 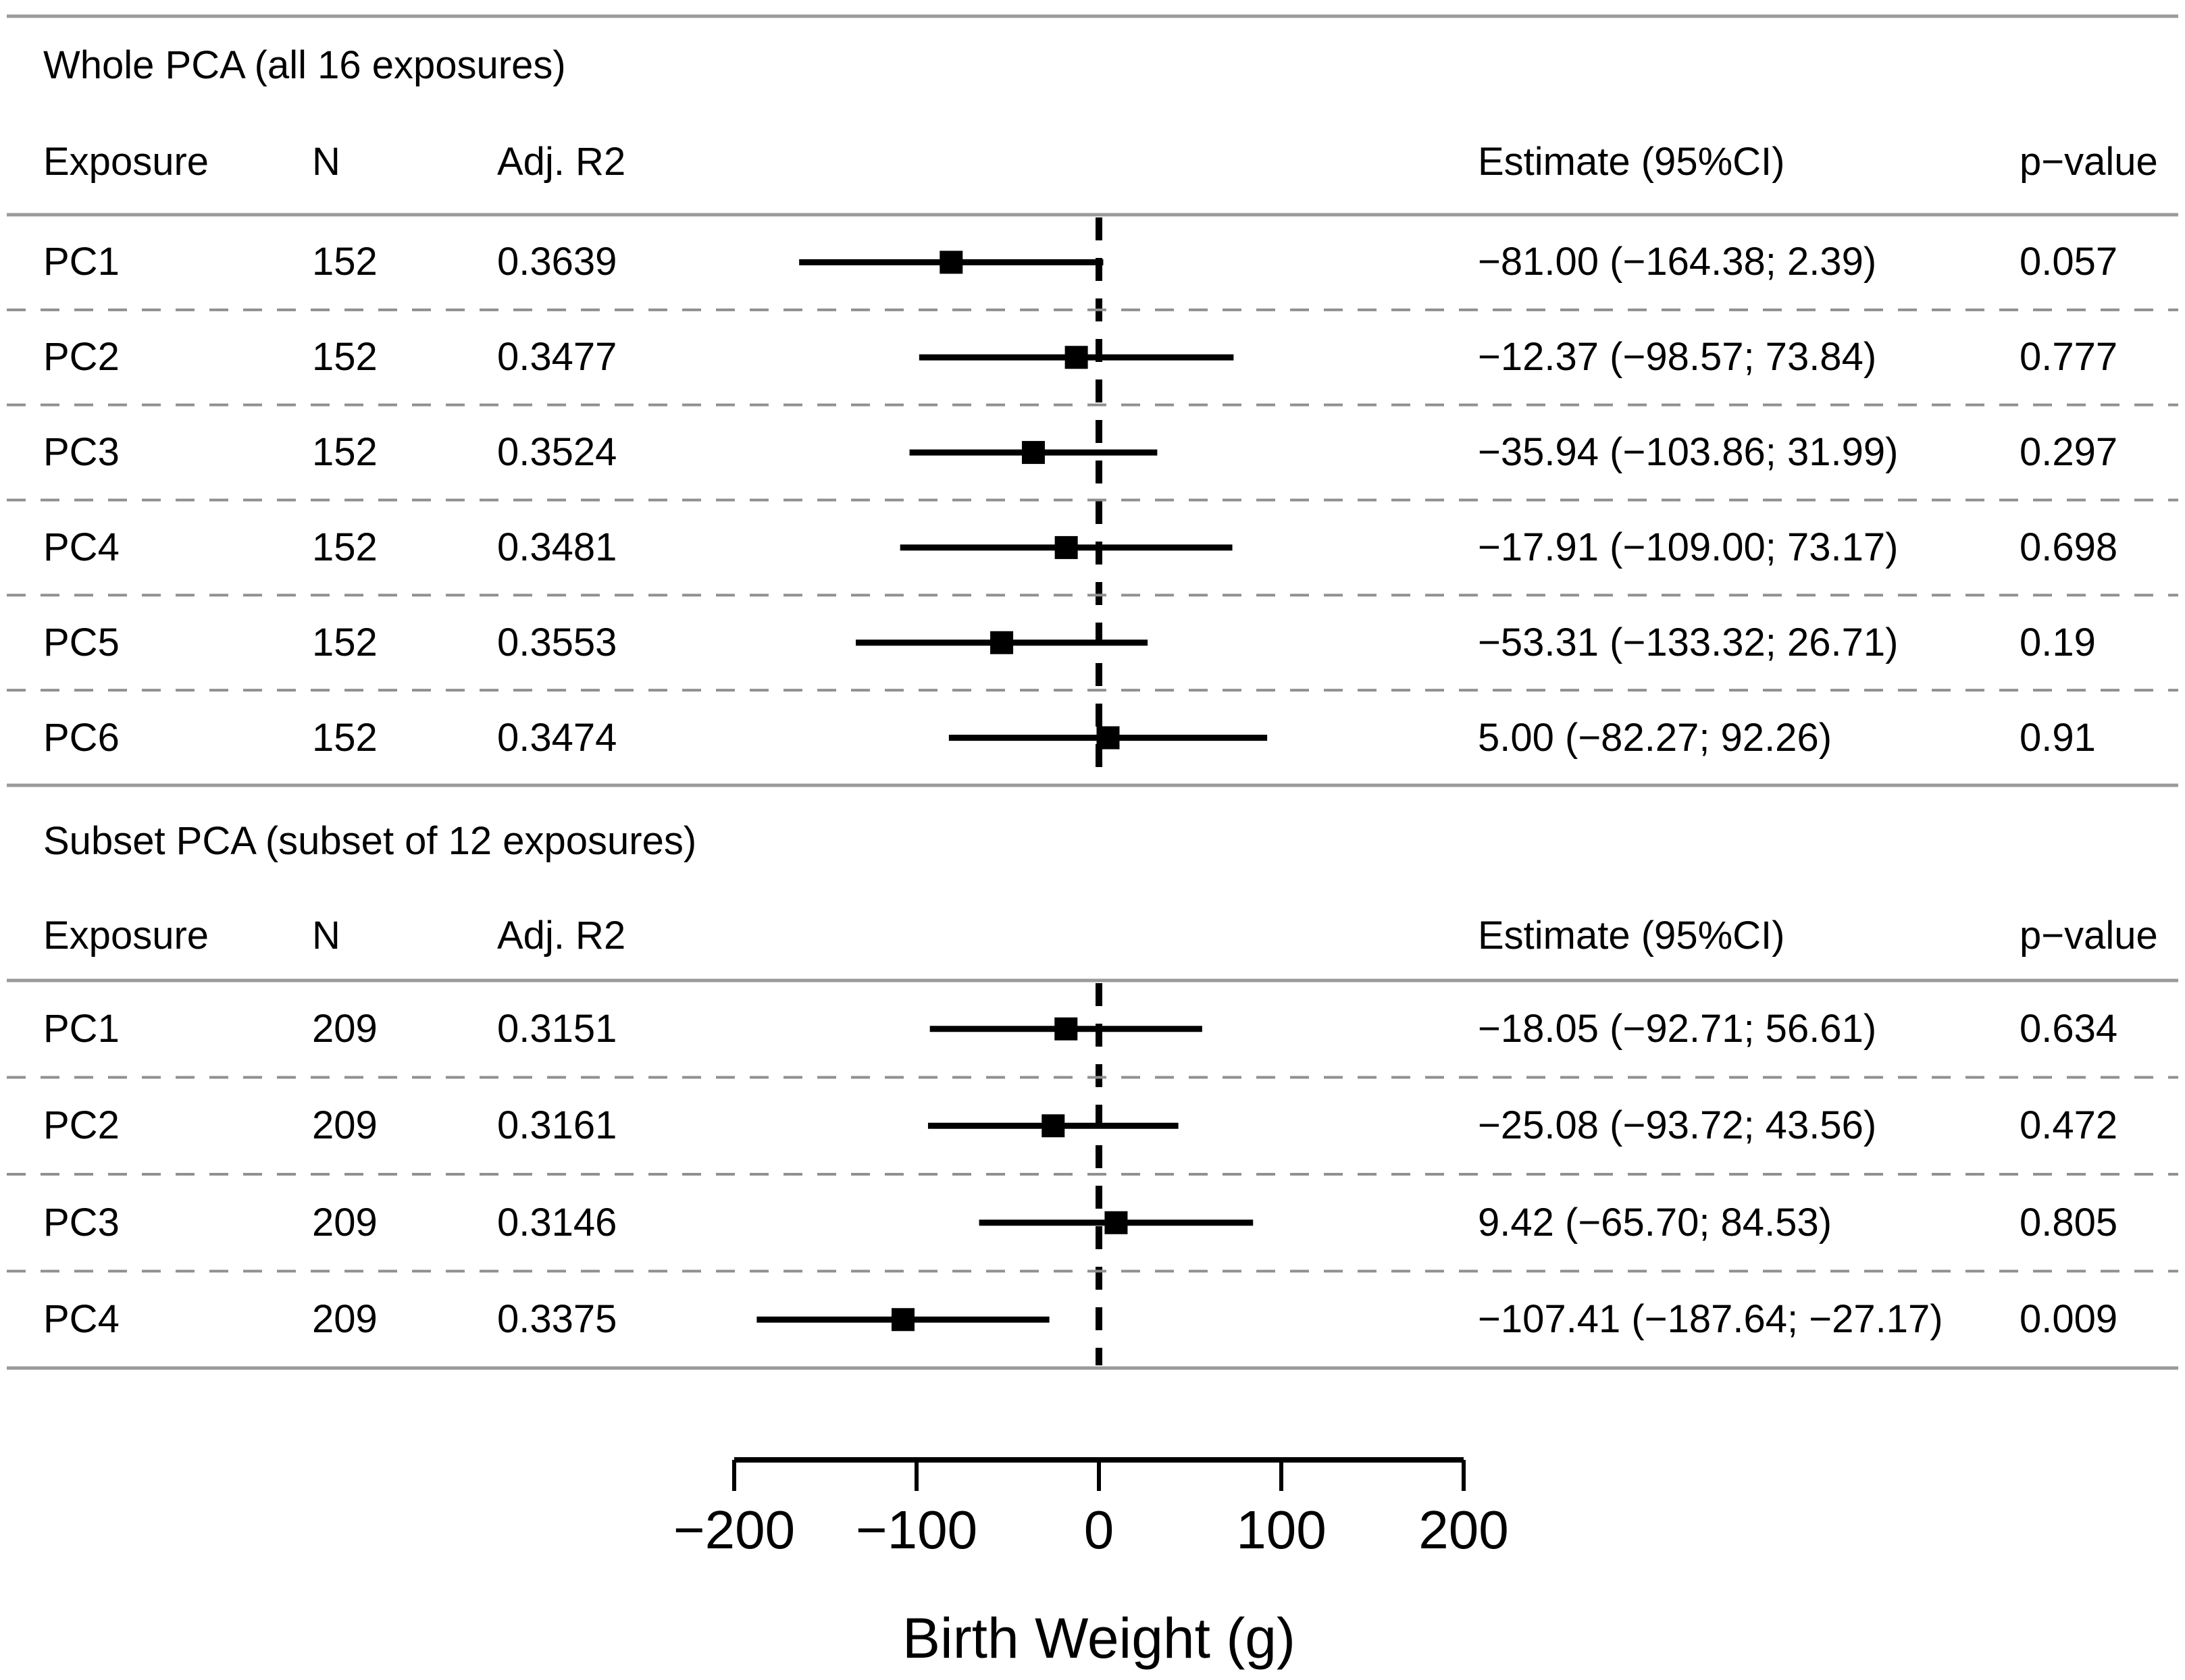 I want to click on adj-r2-cell: 0.3474, so click(x=557, y=737).